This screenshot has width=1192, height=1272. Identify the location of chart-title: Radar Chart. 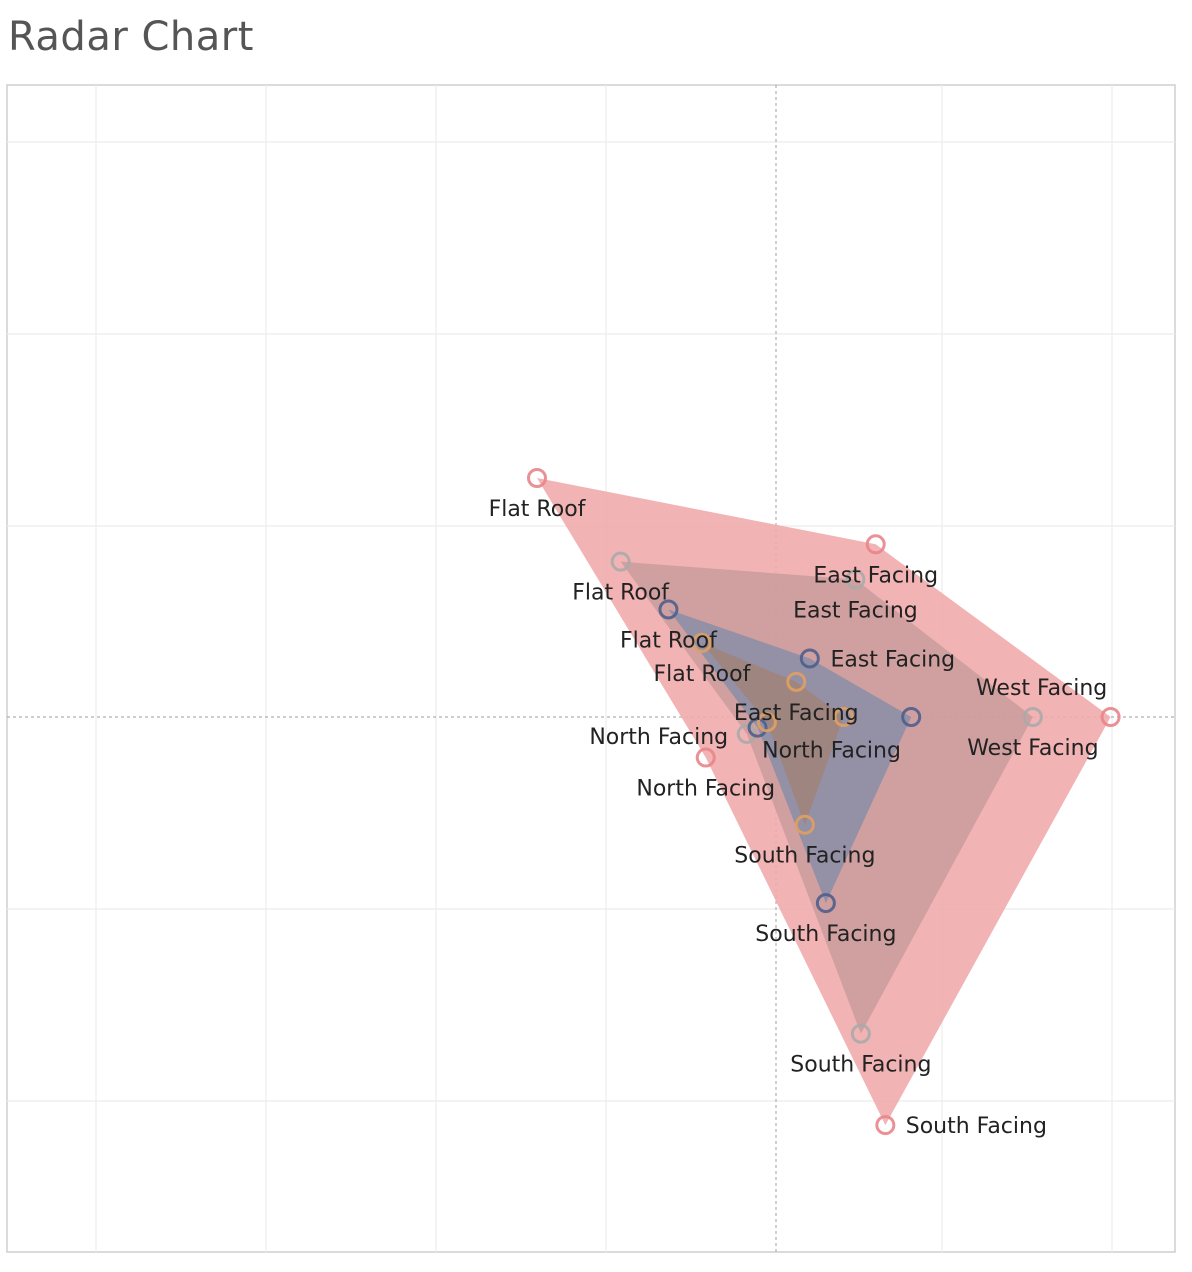
(131, 37).